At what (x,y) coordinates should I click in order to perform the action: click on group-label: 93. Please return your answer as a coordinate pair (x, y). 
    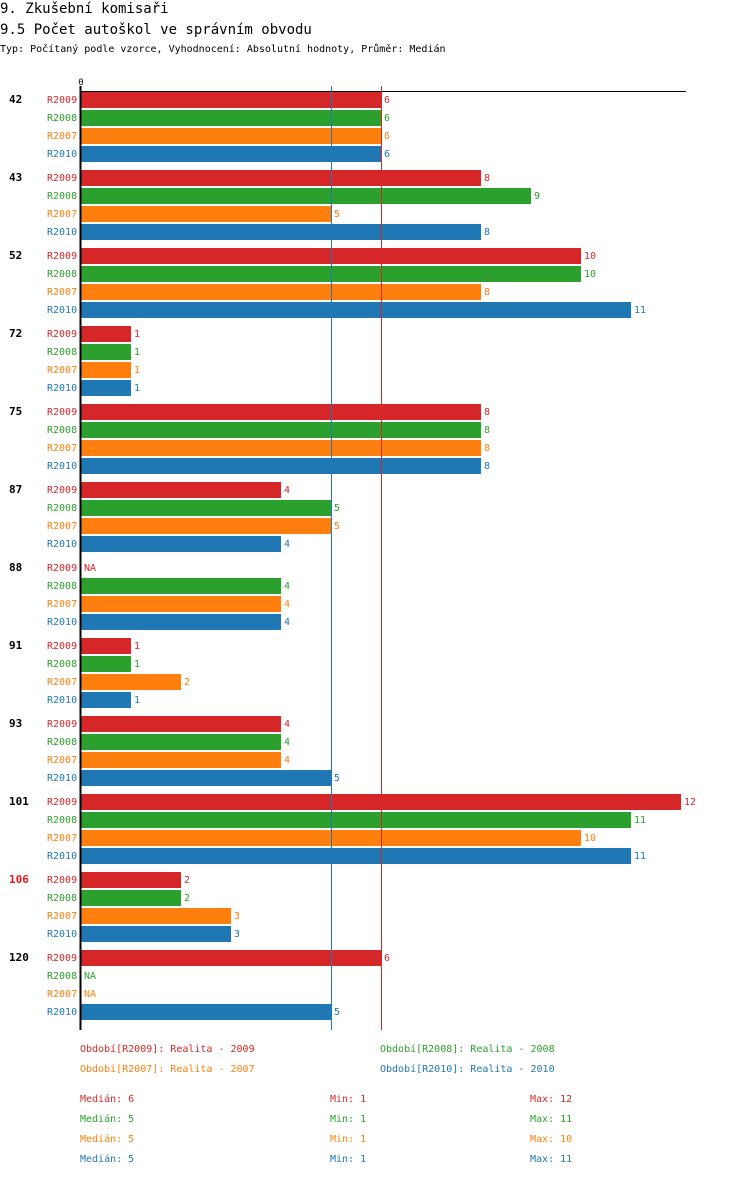
    Looking at the image, I should click on (15, 723).